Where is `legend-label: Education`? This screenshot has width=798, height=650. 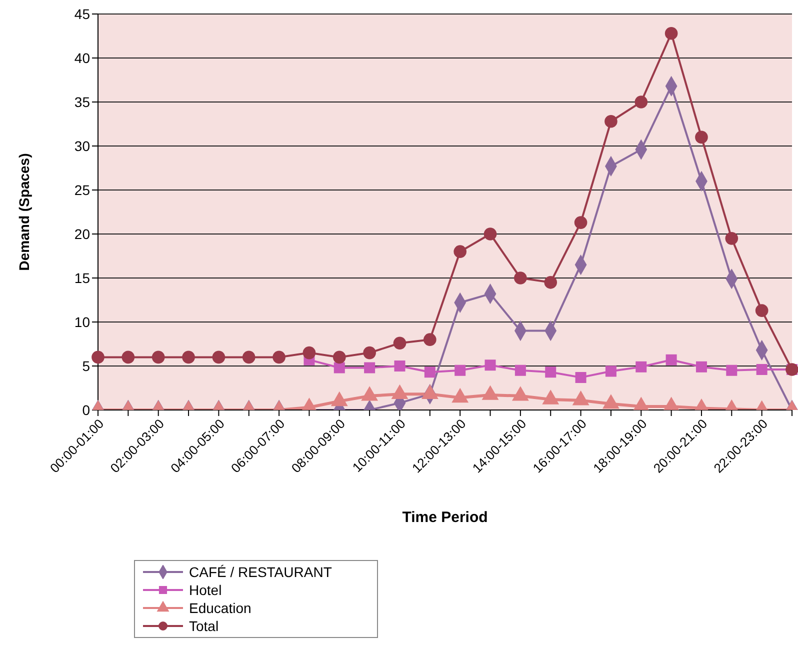 legend-label: Education is located at coordinates (220, 608).